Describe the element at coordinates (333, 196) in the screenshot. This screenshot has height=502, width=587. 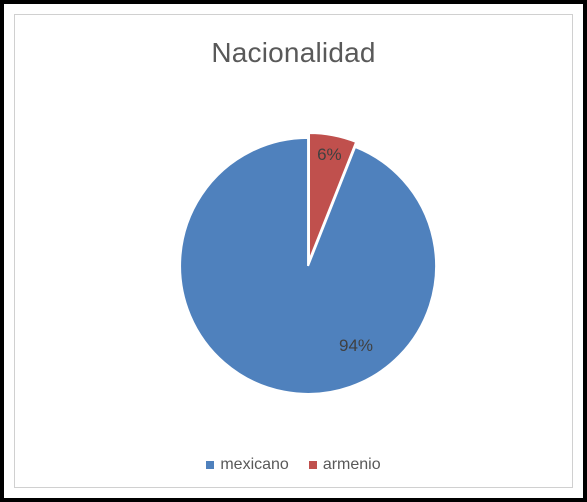
I see `pie-slice-armenio` at that location.